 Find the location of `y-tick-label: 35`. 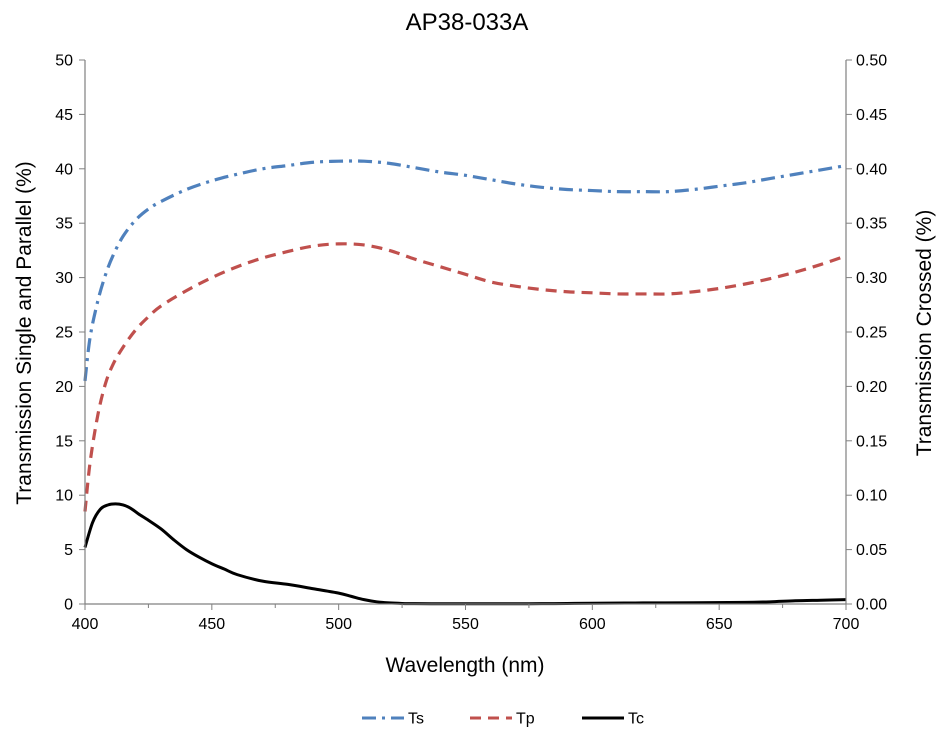

y-tick-label: 35 is located at coordinates (64, 224).